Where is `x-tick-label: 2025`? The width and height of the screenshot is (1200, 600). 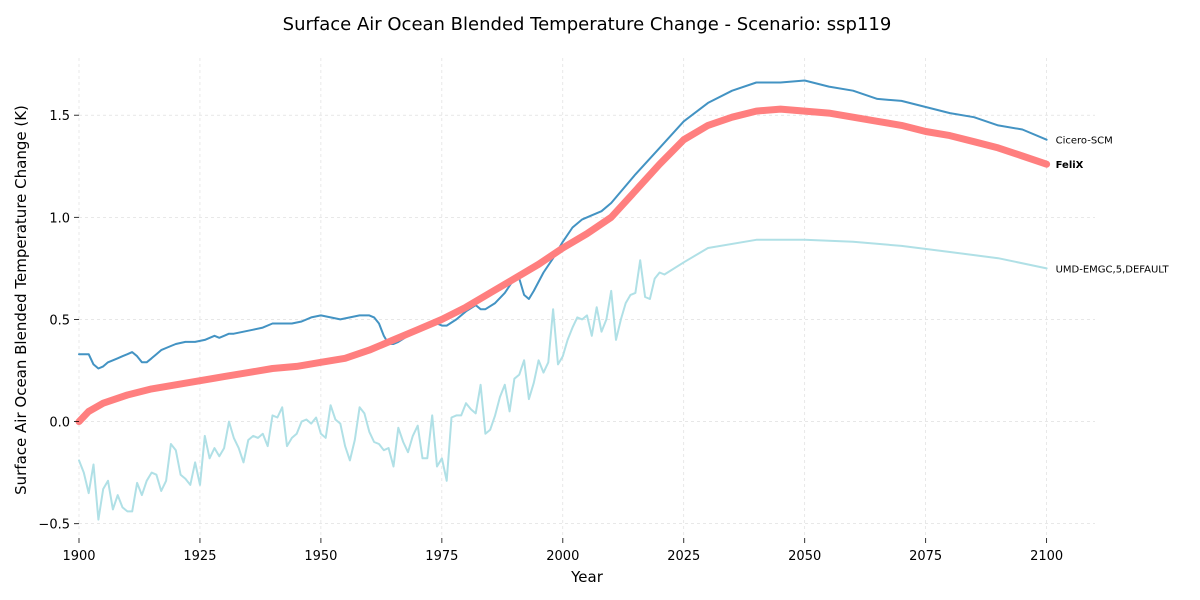
x-tick-label: 2025 is located at coordinates (683, 556).